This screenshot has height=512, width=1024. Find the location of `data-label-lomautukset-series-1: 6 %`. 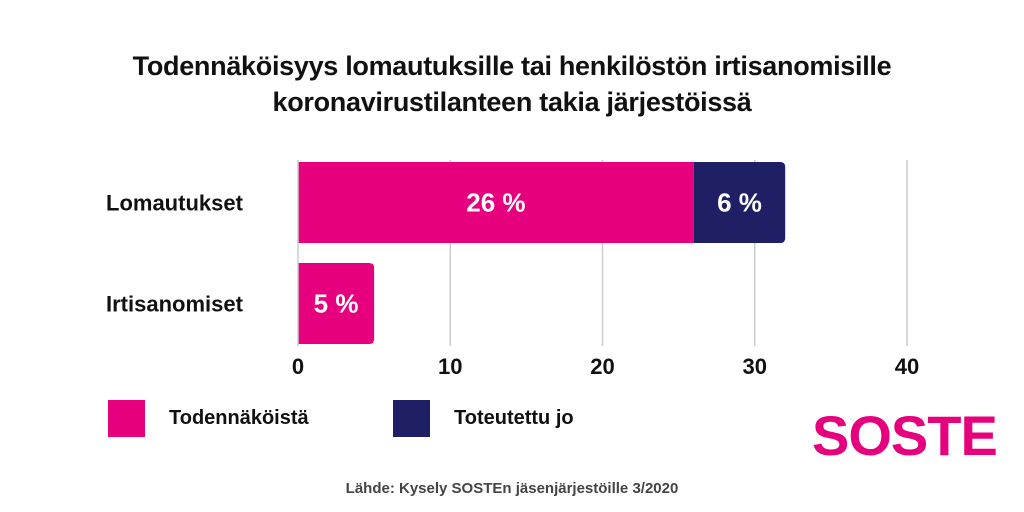

data-label-lomautukset-series-1: 6 % is located at coordinates (739, 203).